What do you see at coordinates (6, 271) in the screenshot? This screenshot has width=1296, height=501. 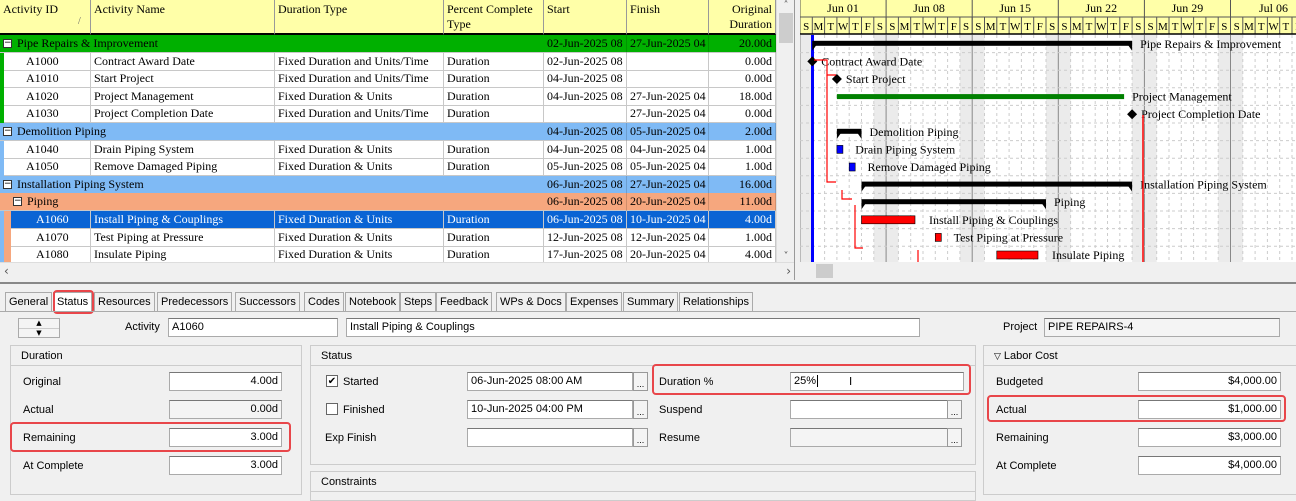 I see `scroll-left-icon: ‹` at bounding box center [6, 271].